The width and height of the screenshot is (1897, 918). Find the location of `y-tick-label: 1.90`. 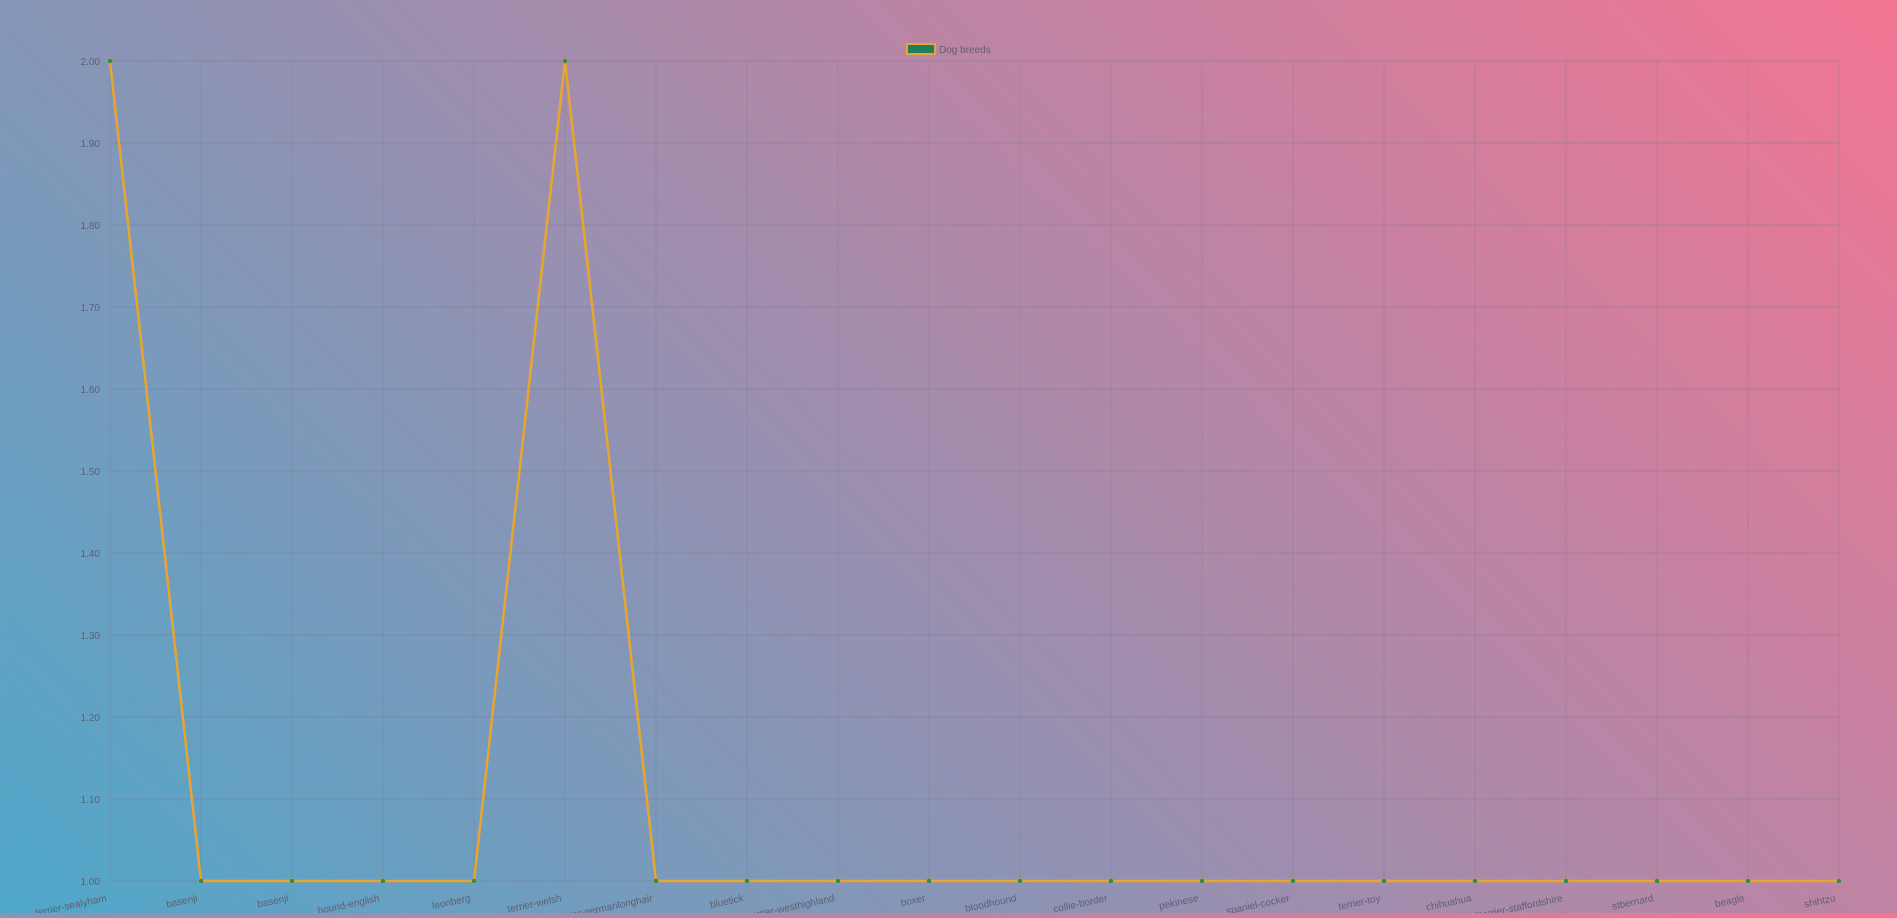

y-tick-label: 1.90 is located at coordinates (91, 144).